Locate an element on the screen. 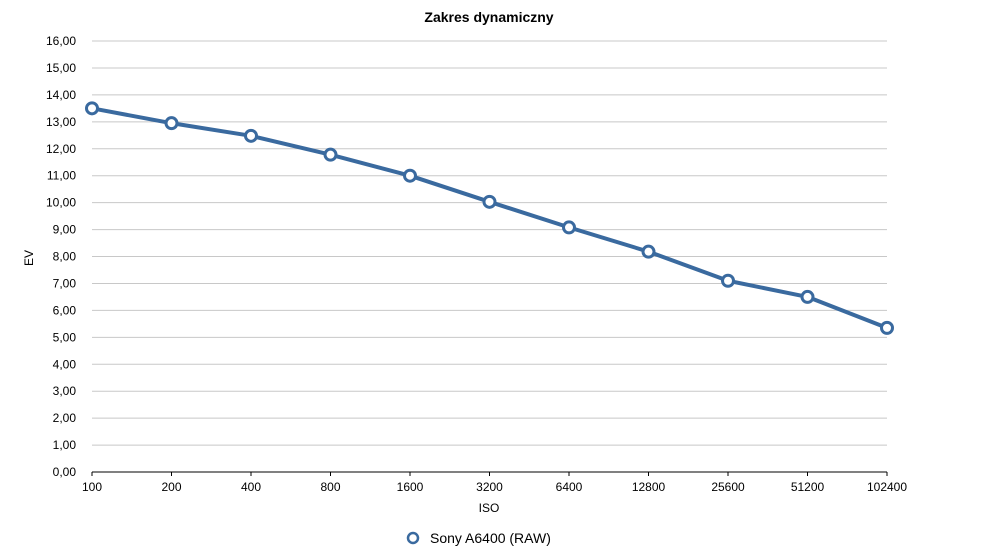  y-tick-label: 15,00 is located at coordinates (61, 68).